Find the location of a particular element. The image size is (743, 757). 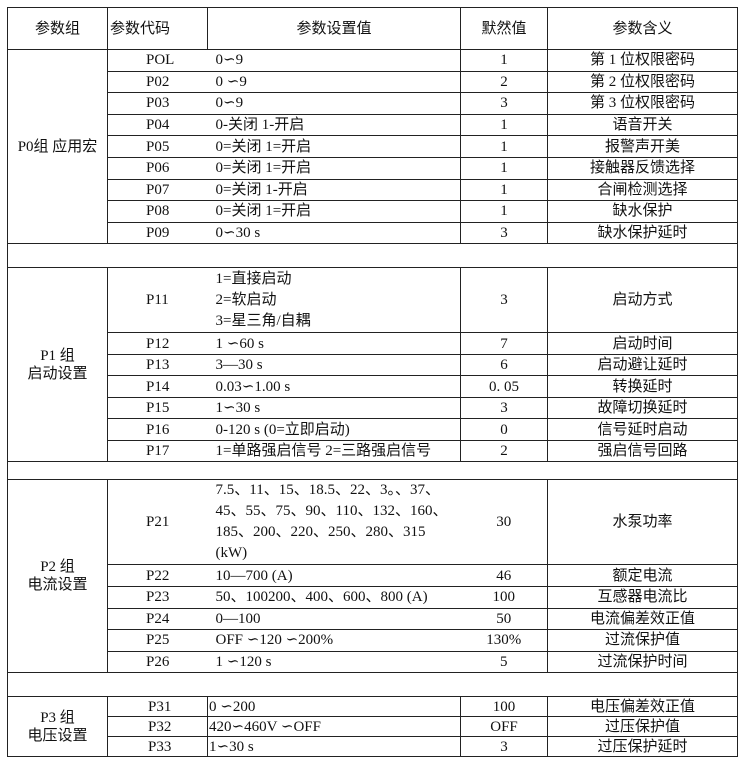

param-meaning: 水泵功率 is located at coordinates (642, 522).